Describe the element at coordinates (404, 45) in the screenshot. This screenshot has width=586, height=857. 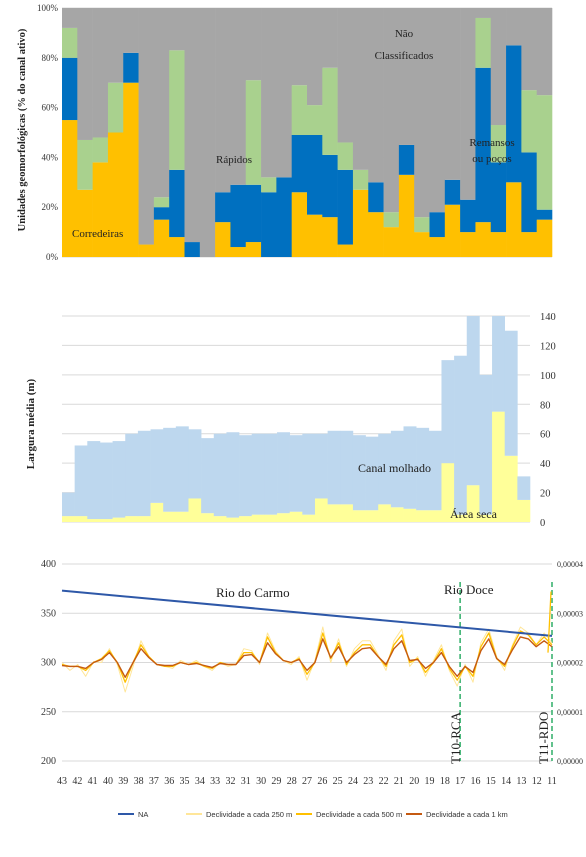
I see `c1-annotation-nao-classificados: Não Classificados` at that location.